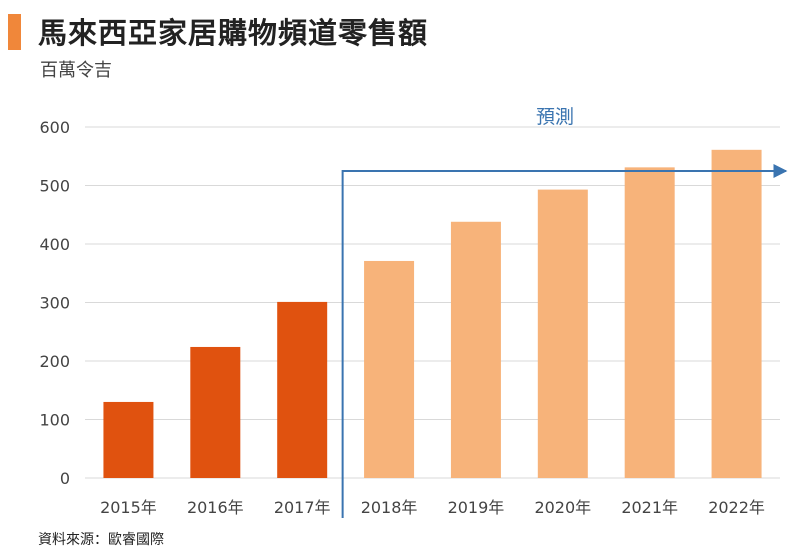 The height and width of the screenshot is (557, 800). I want to click on x-tick-label: 2021年, so click(649, 507).